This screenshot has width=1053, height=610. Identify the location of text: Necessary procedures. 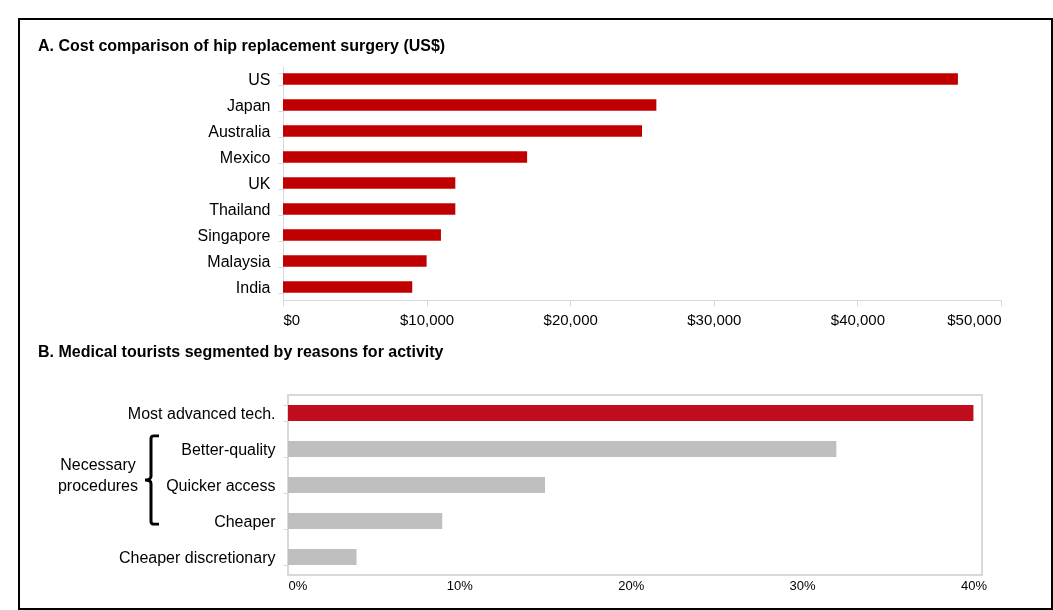
(97, 475).